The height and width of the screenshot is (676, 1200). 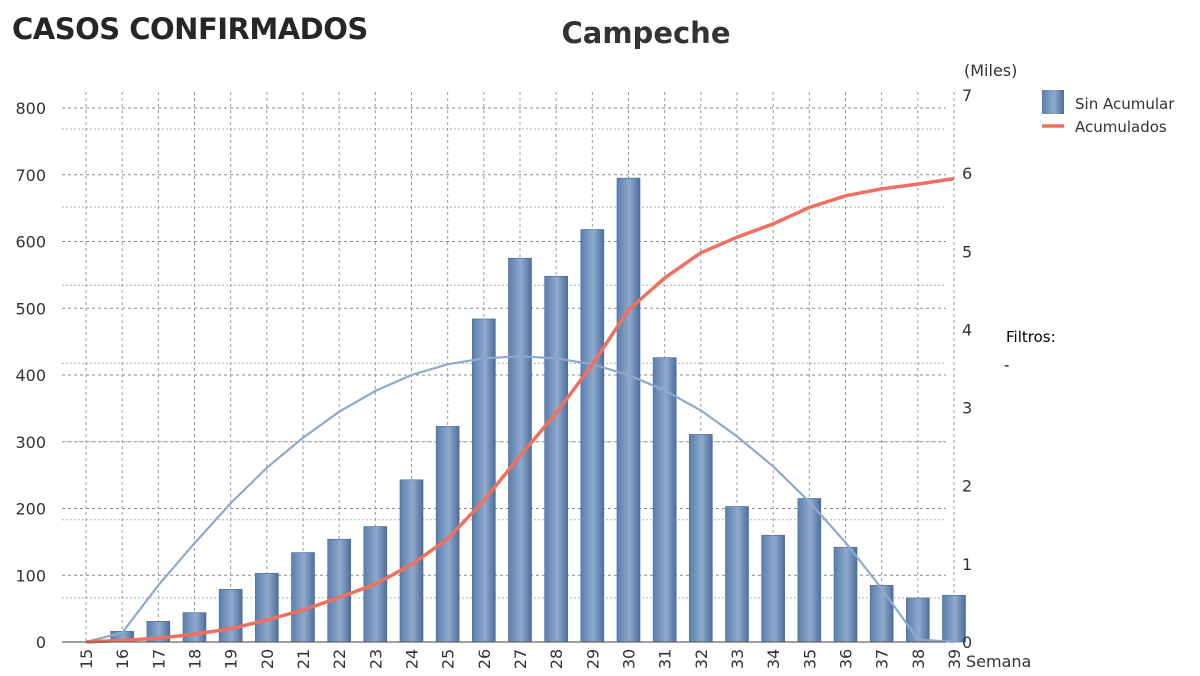 I want to click on x-tick-label: 16, so click(x=122, y=659).